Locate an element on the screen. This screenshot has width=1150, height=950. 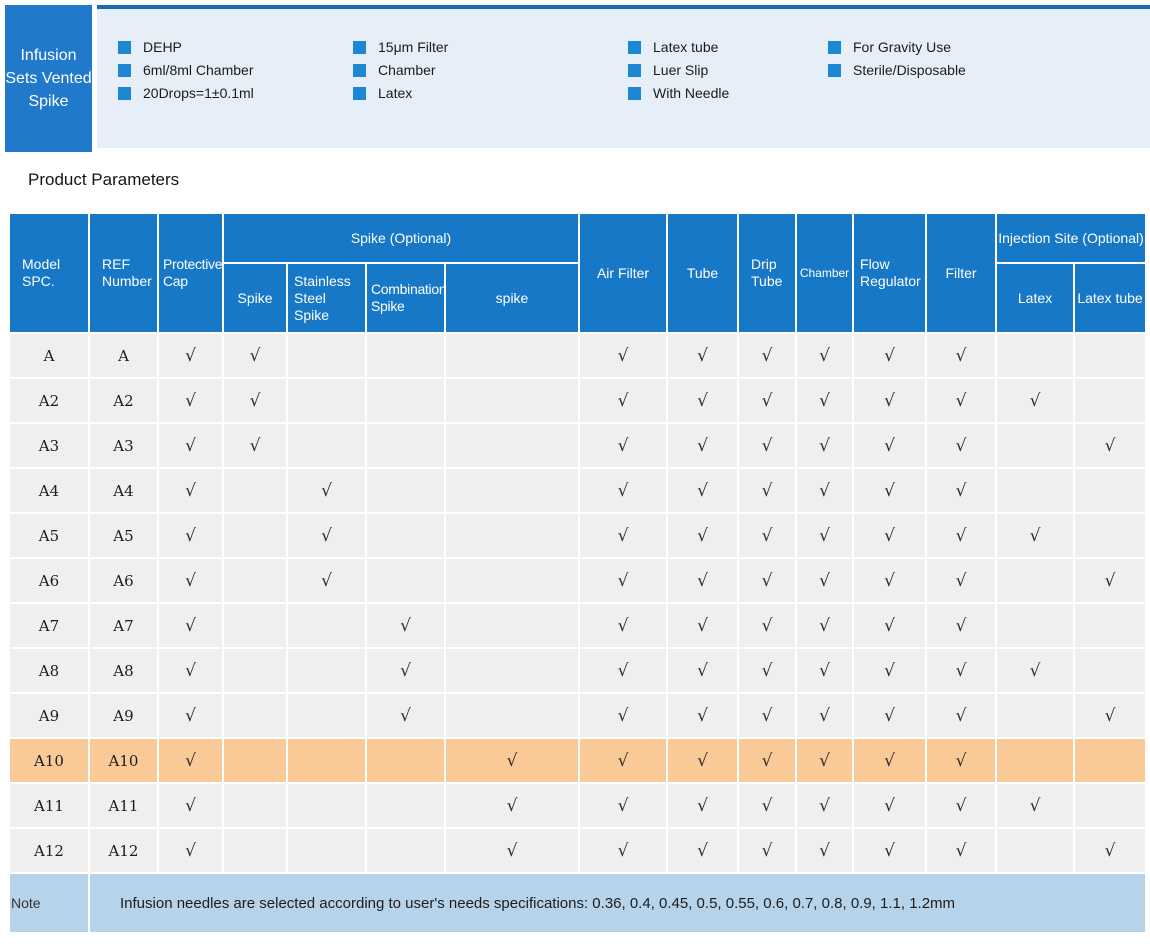
feature-label: Luer Slip is located at coordinates (681, 70).